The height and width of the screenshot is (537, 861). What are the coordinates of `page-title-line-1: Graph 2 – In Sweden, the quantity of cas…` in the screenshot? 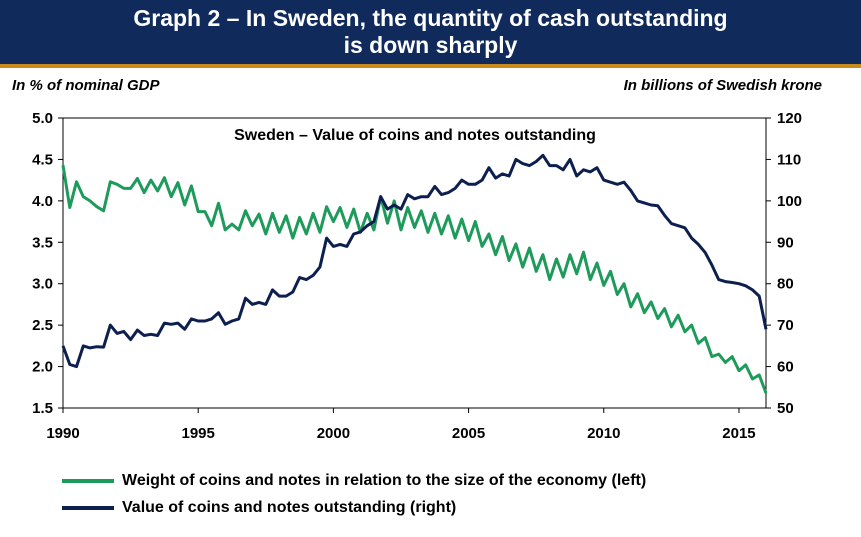 It's located at (430, 18).